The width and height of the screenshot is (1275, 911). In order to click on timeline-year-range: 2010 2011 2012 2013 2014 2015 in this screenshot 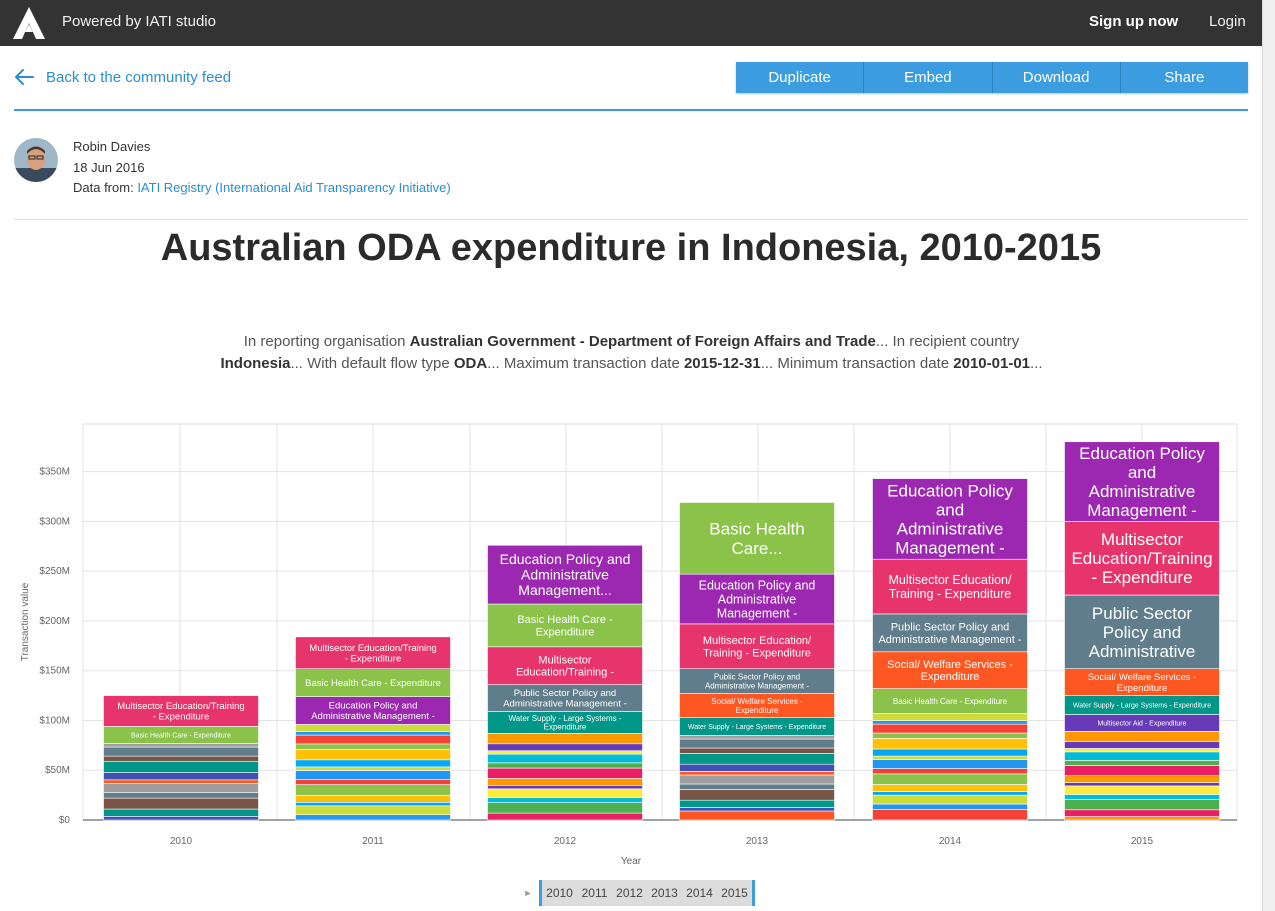, I will do `click(647, 893)`.